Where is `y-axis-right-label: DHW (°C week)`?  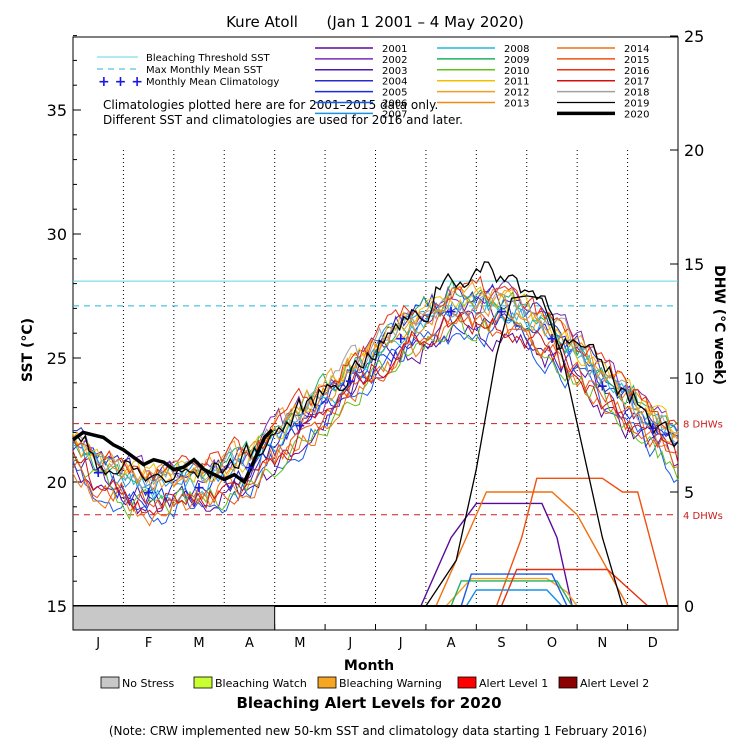
y-axis-right-label: DHW (°C week) is located at coordinates (719, 325).